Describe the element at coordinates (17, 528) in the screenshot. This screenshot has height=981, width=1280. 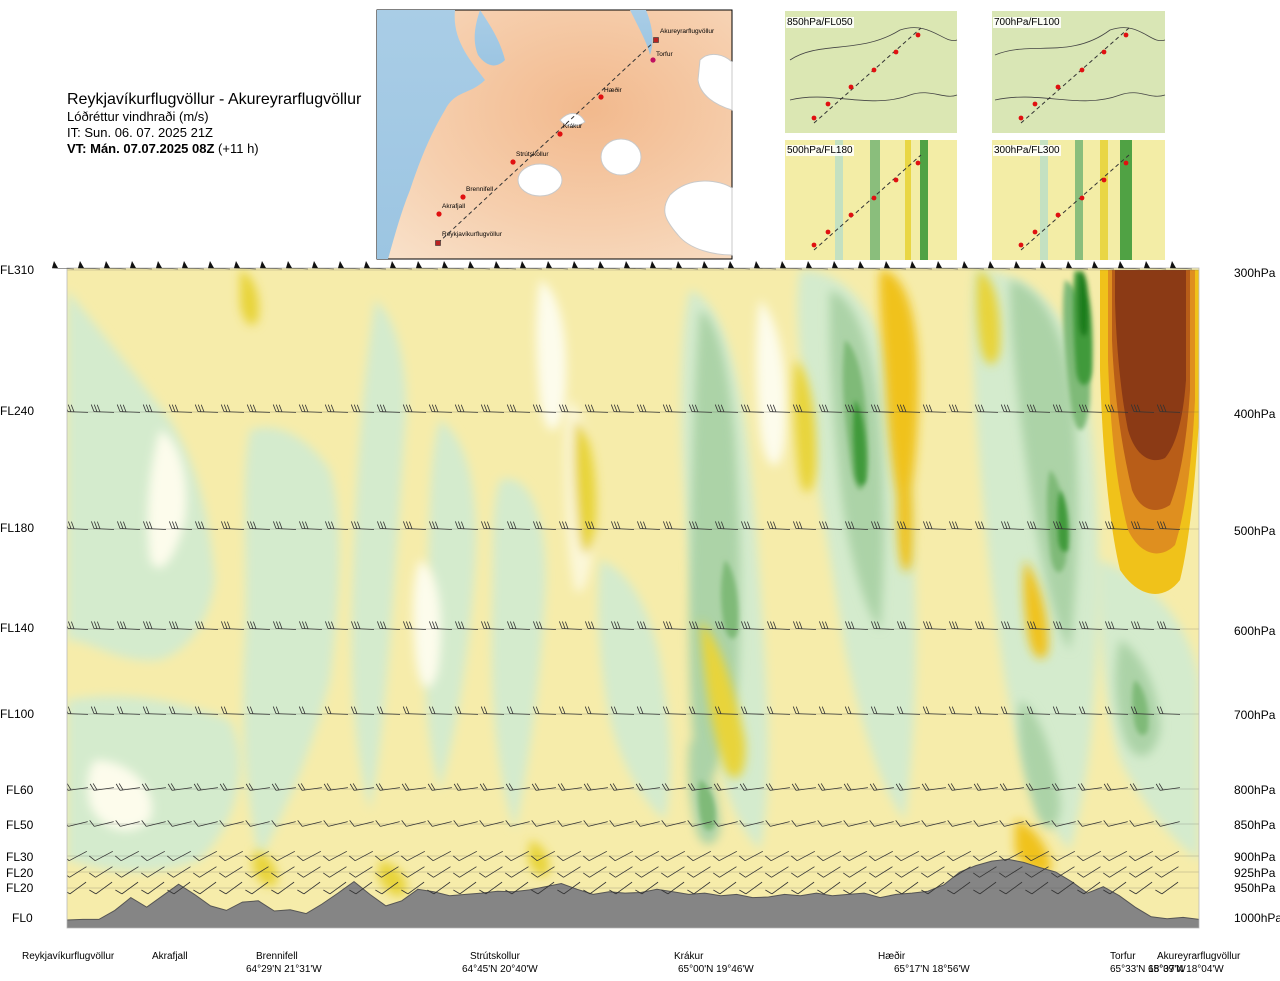
I see `fl-label: FL180` at that location.